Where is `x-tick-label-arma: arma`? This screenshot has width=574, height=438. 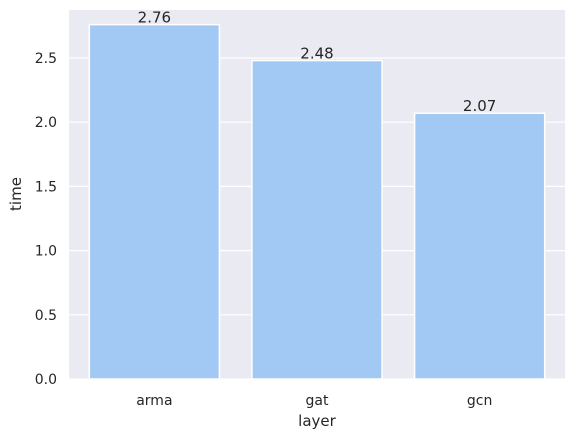
x-tick-label-arma: arma is located at coordinates (154, 401).